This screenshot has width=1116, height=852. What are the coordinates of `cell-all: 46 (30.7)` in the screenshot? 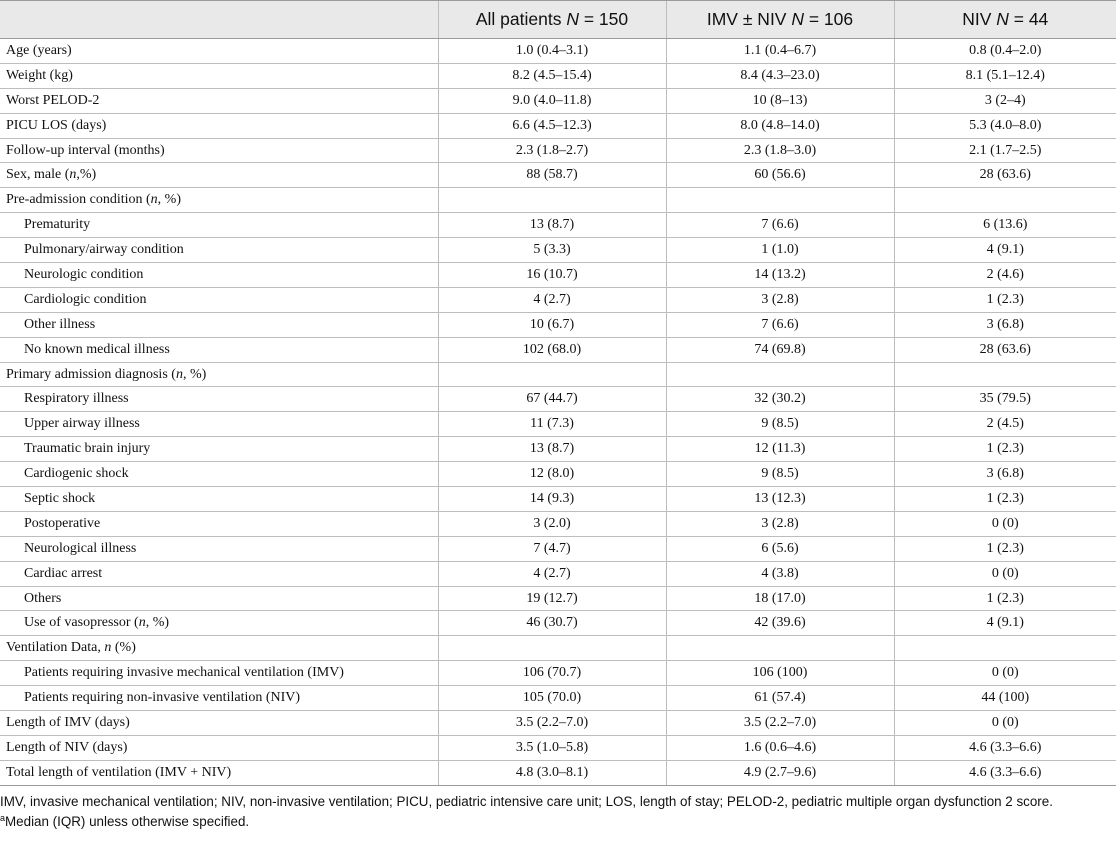 It's located at (551, 623).